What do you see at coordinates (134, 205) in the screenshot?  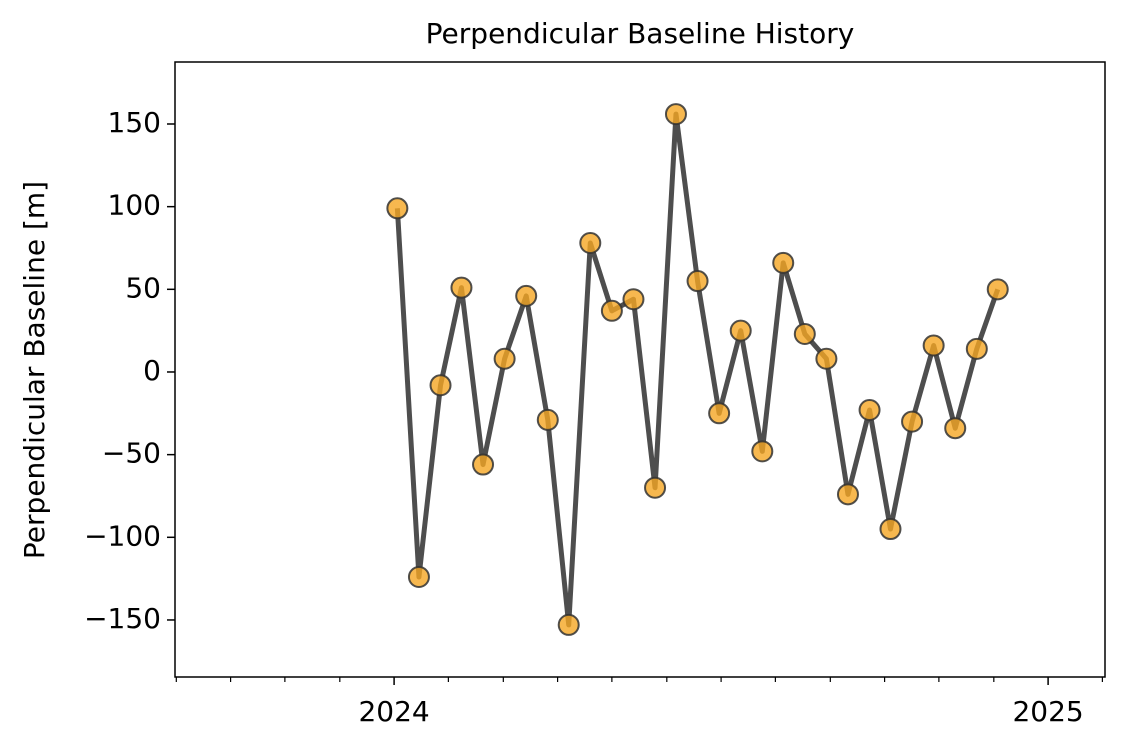 I see `y-tick-label: 100` at bounding box center [134, 205].